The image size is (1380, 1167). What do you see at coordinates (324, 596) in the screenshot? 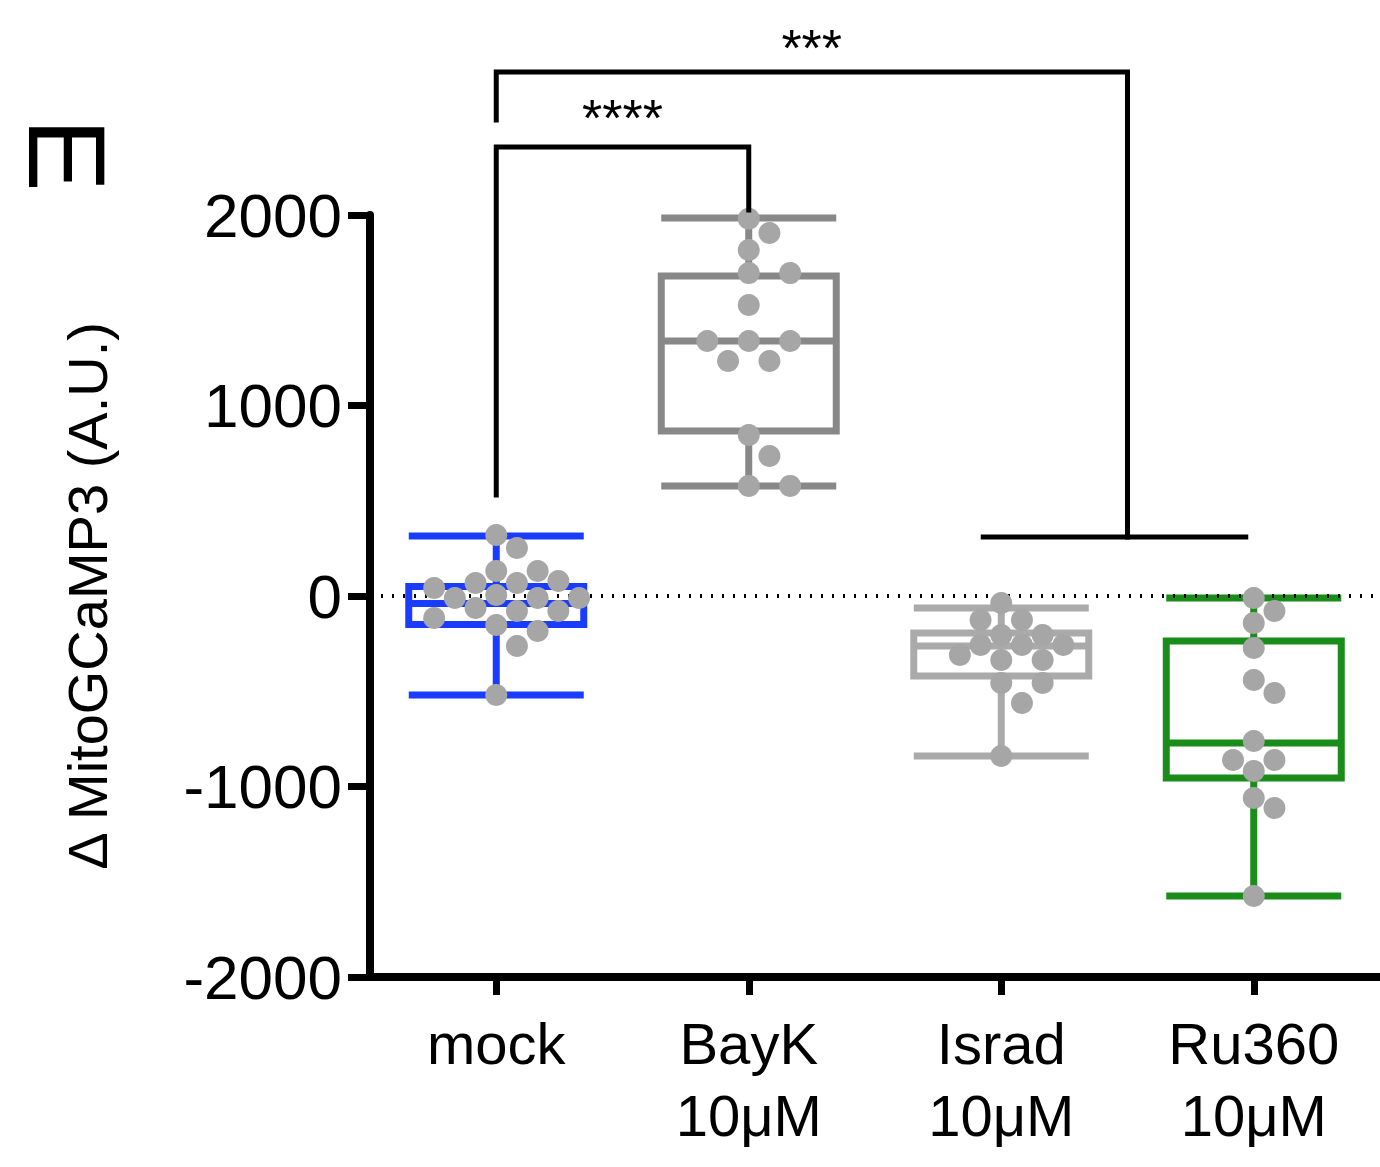
I see `y-tick-label: 0` at bounding box center [324, 596].